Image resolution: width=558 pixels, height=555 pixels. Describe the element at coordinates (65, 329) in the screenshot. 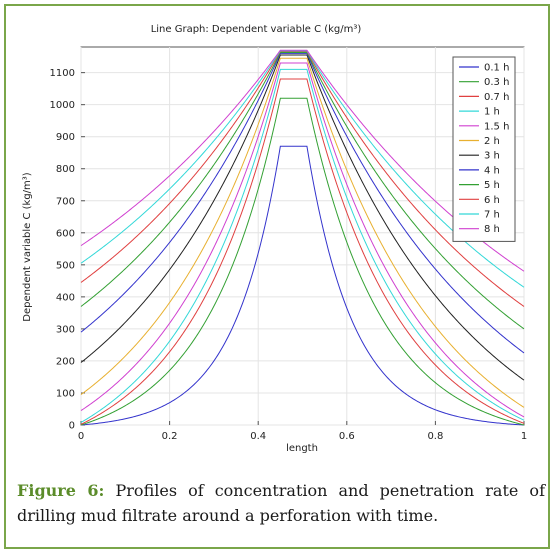

I see `y-tick-label: 300` at that location.